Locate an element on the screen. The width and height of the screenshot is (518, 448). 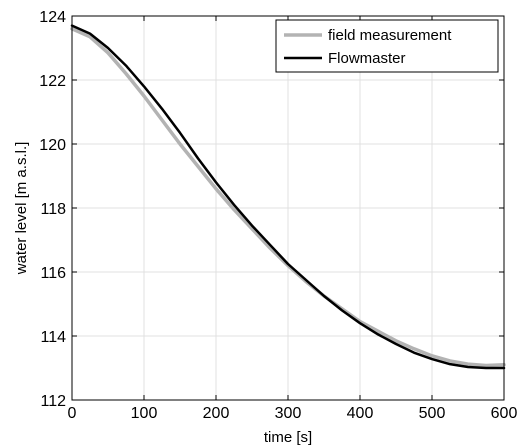
x-tick-label: 200 is located at coordinates (216, 413).